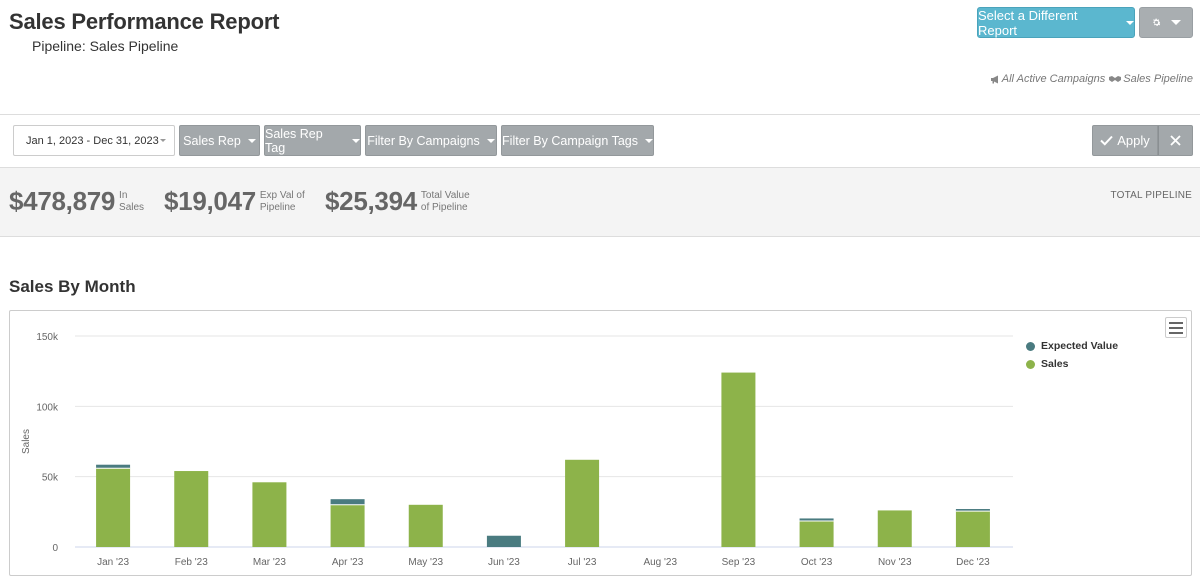 This screenshot has height=584, width=1200. Describe the element at coordinates (582, 562) in the screenshot. I see `x-tick-label: Jul '23` at that location.